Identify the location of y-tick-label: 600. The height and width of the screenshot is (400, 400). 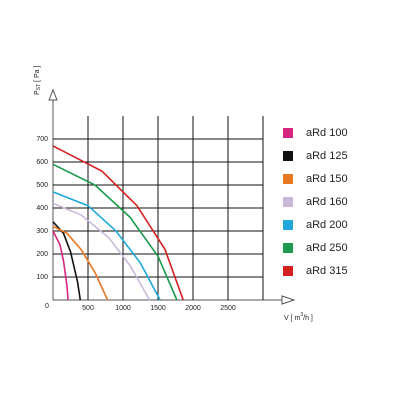
(42, 162).